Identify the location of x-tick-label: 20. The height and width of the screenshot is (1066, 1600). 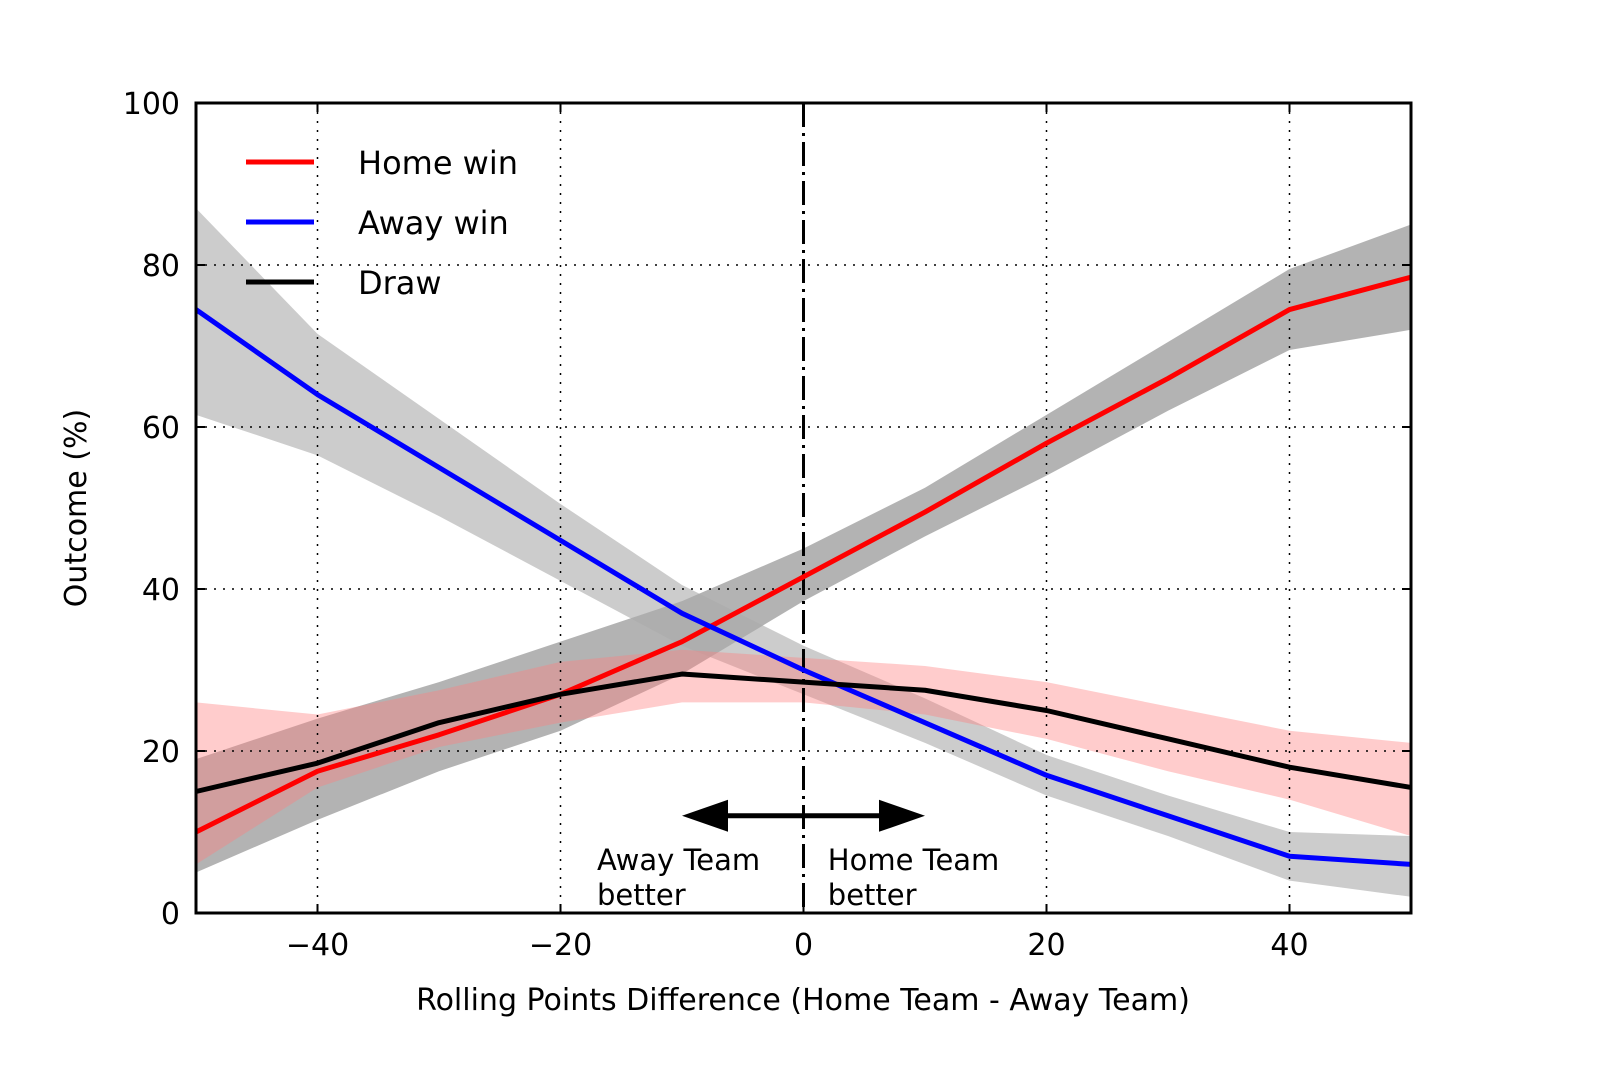
(1046, 945).